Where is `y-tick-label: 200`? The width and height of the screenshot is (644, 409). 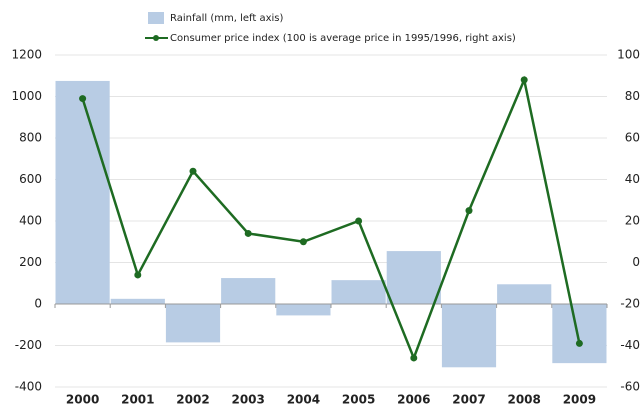 y-tick-label: 200 is located at coordinates (30, 262).